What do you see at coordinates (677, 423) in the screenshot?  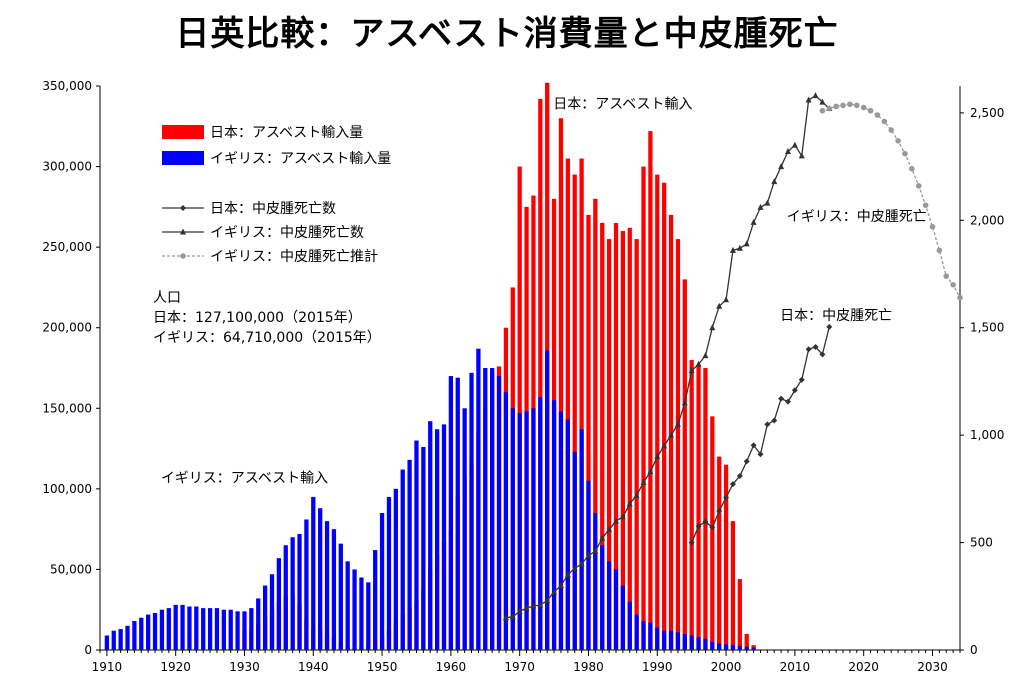 I see `uk-deaths-point-1993` at bounding box center [677, 423].